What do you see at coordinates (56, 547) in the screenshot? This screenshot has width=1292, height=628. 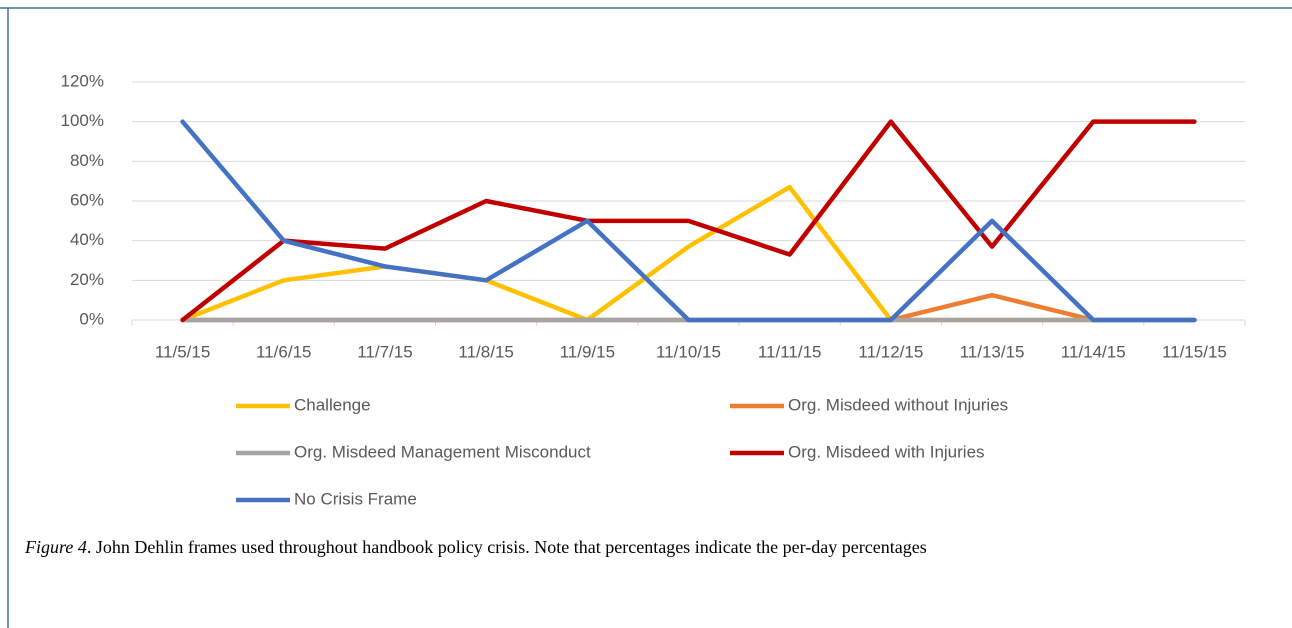 I see `caption-label: Figure 4` at bounding box center [56, 547].